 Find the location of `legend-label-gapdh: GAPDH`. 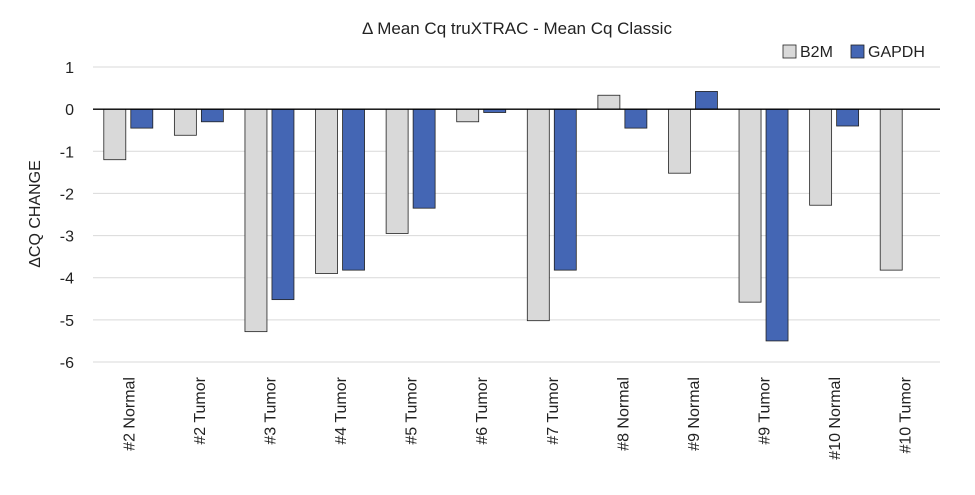

legend-label-gapdh: GAPDH is located at coordinates (896, 52).